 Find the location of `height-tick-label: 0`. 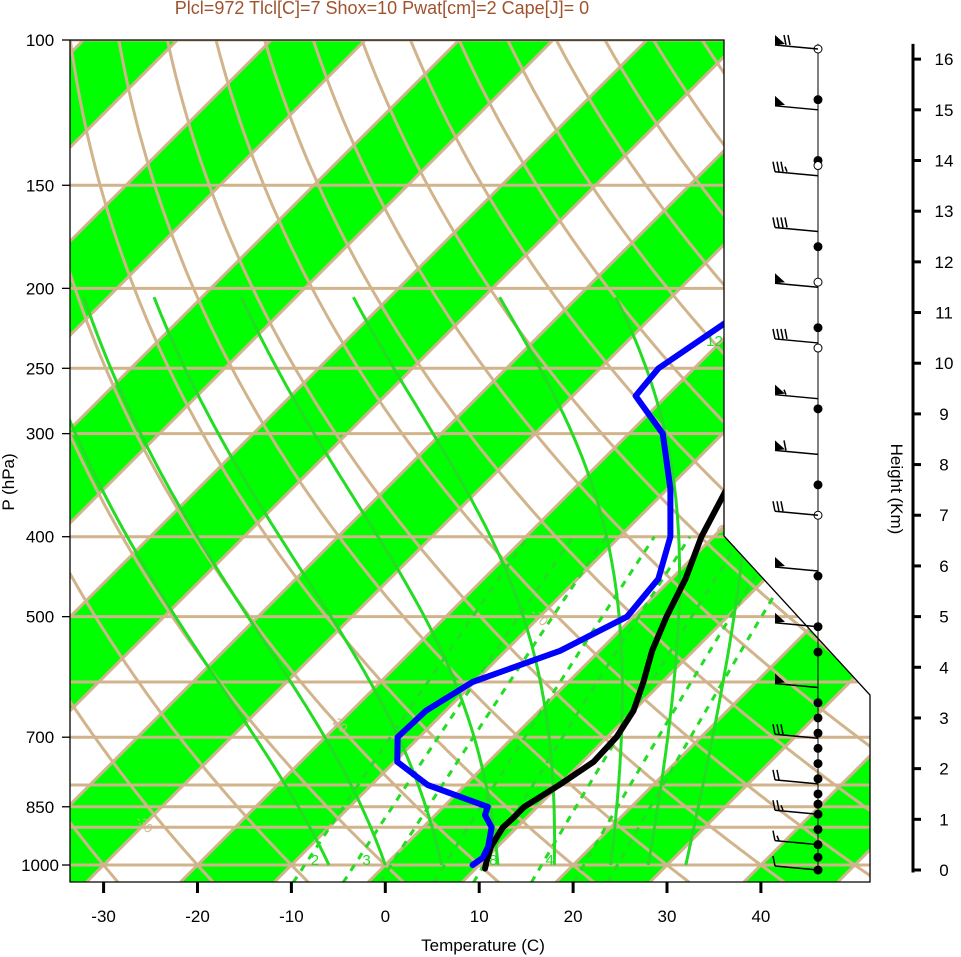

height-tick-label: 0 is located at coordinates (943, 870).